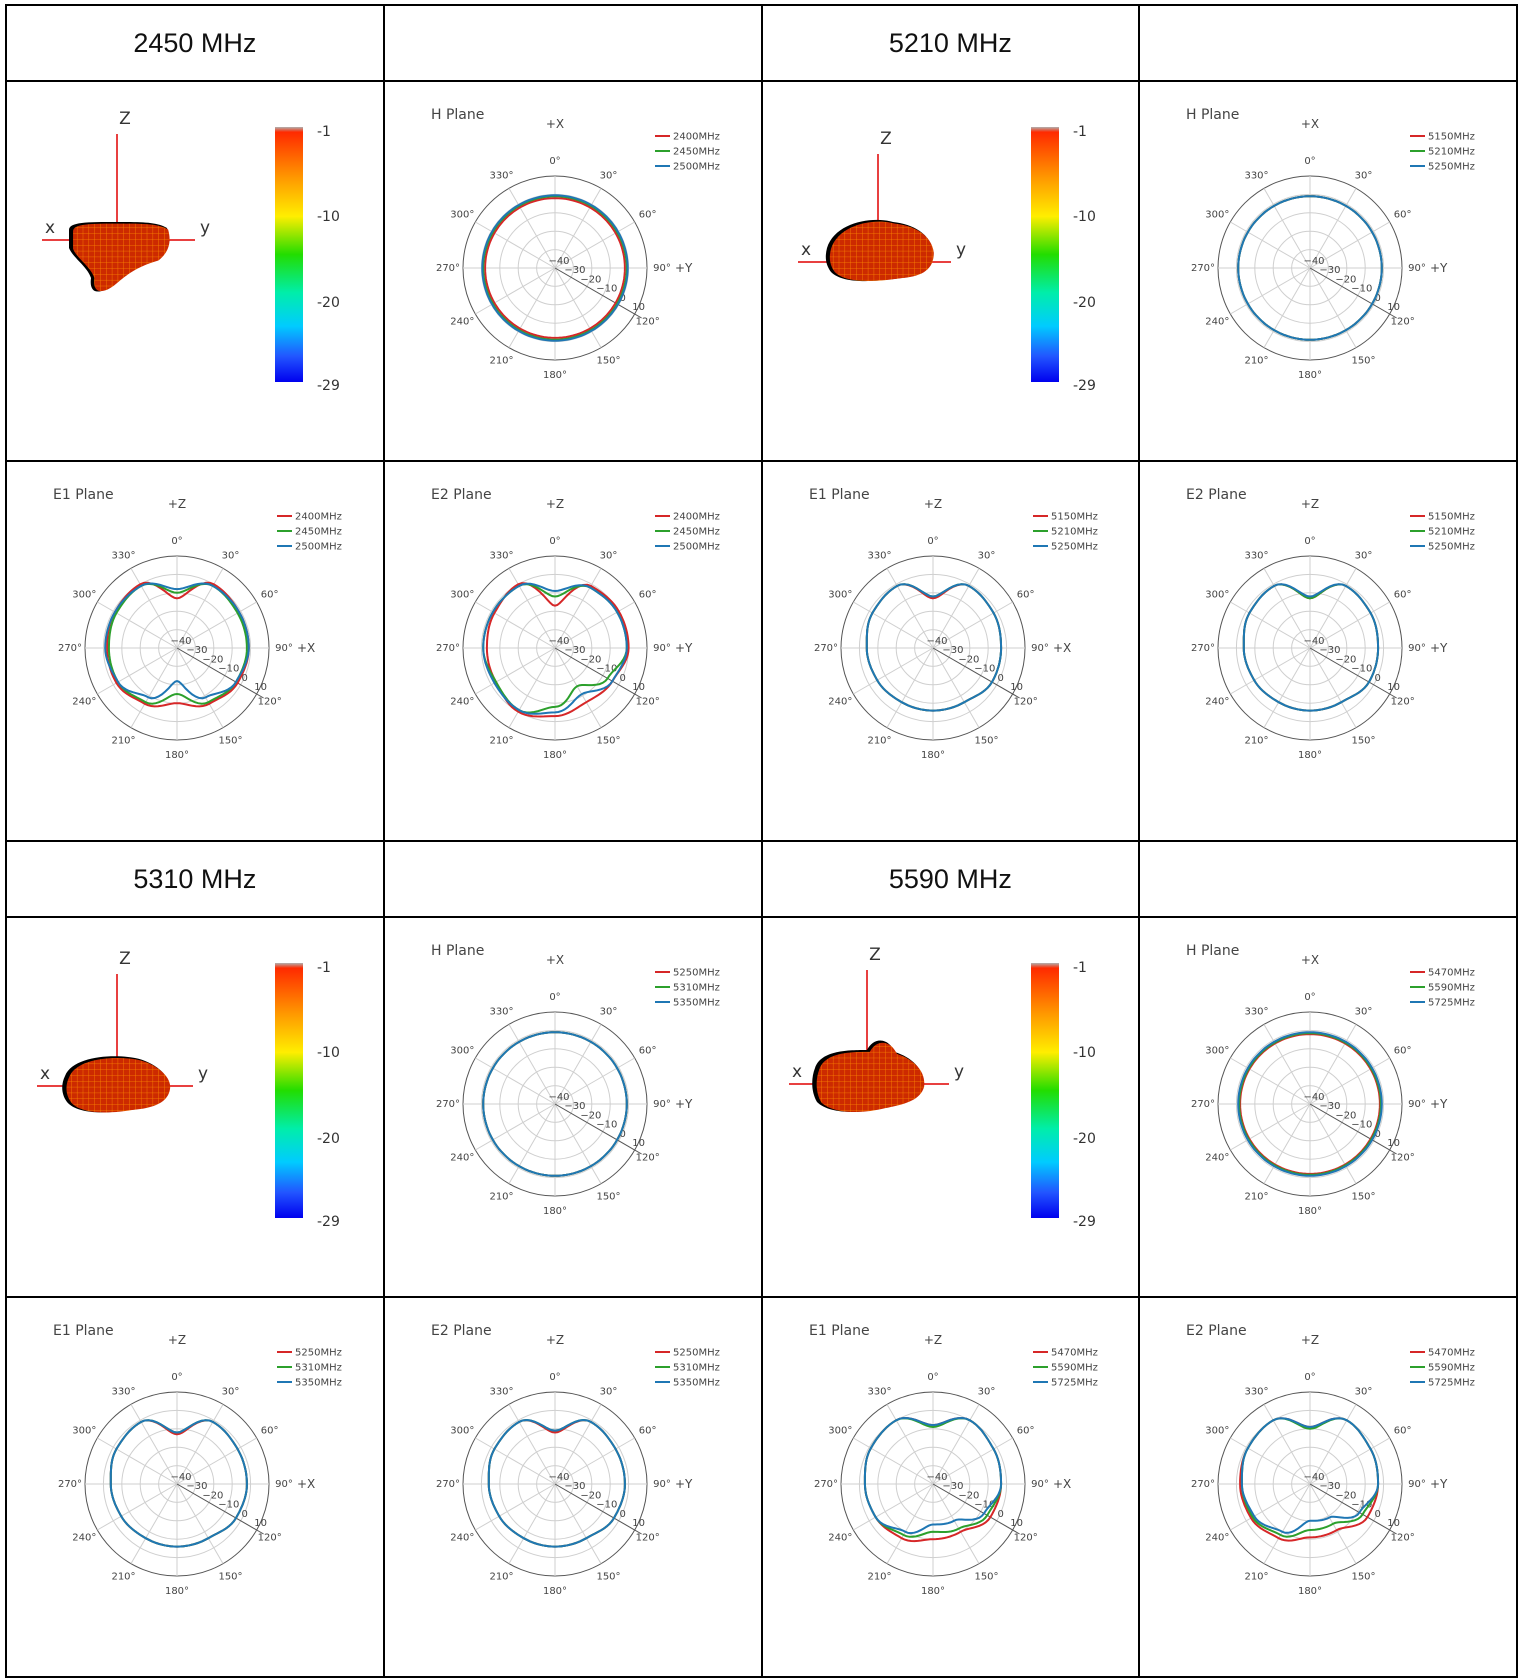 The height and width of the screenshot is (1678, 1523). Describe the element at coordinates (328, 386) in the screenshot. I see `colorbar-tick-label: -29` at that location.